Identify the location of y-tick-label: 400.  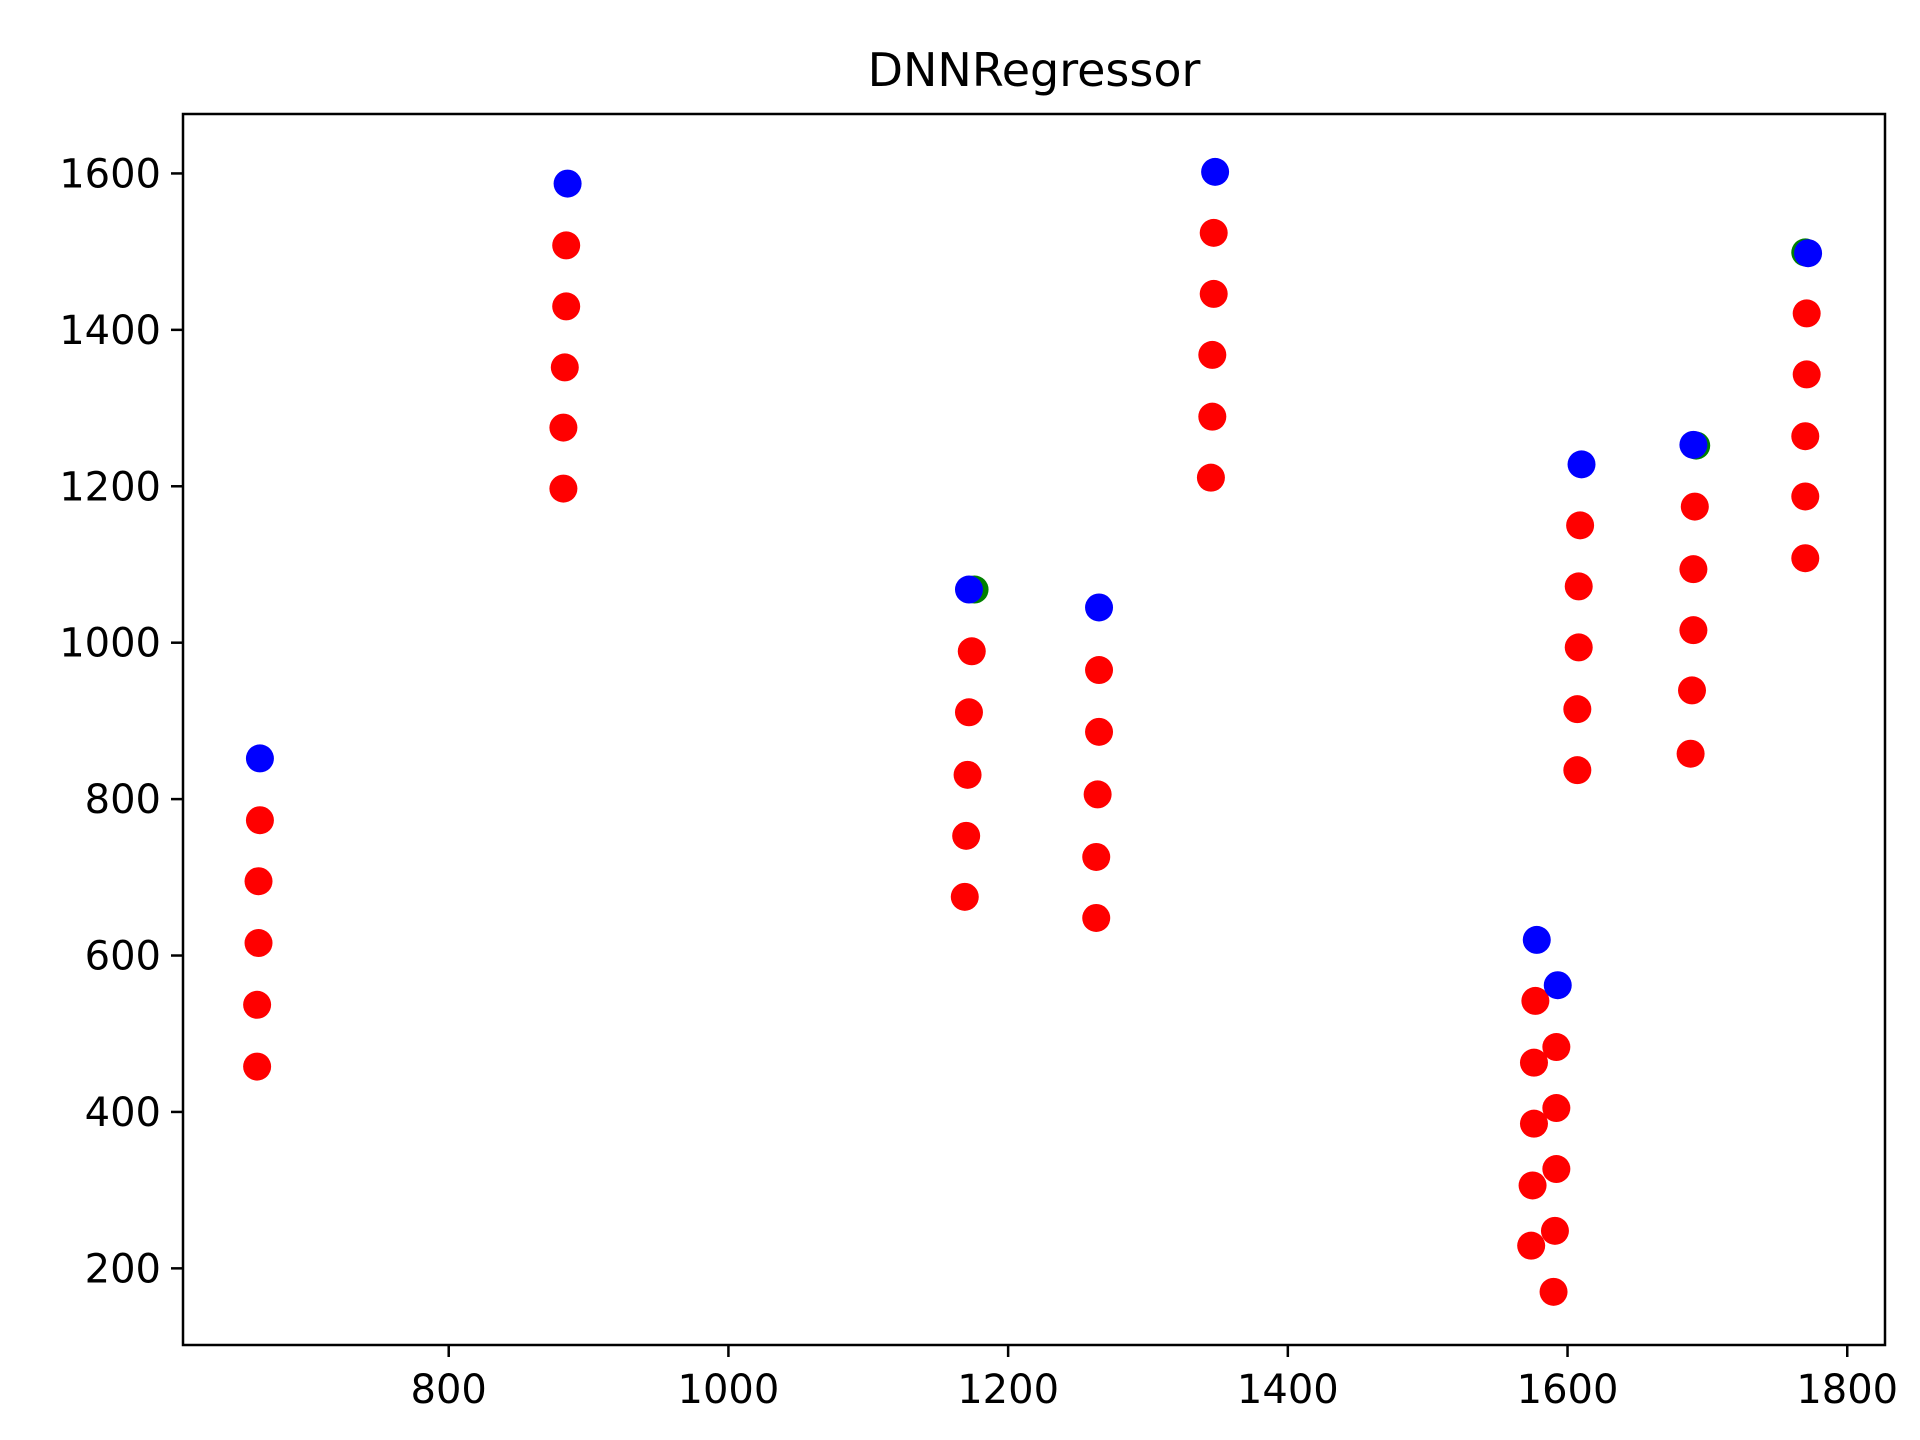
(123, 1113).